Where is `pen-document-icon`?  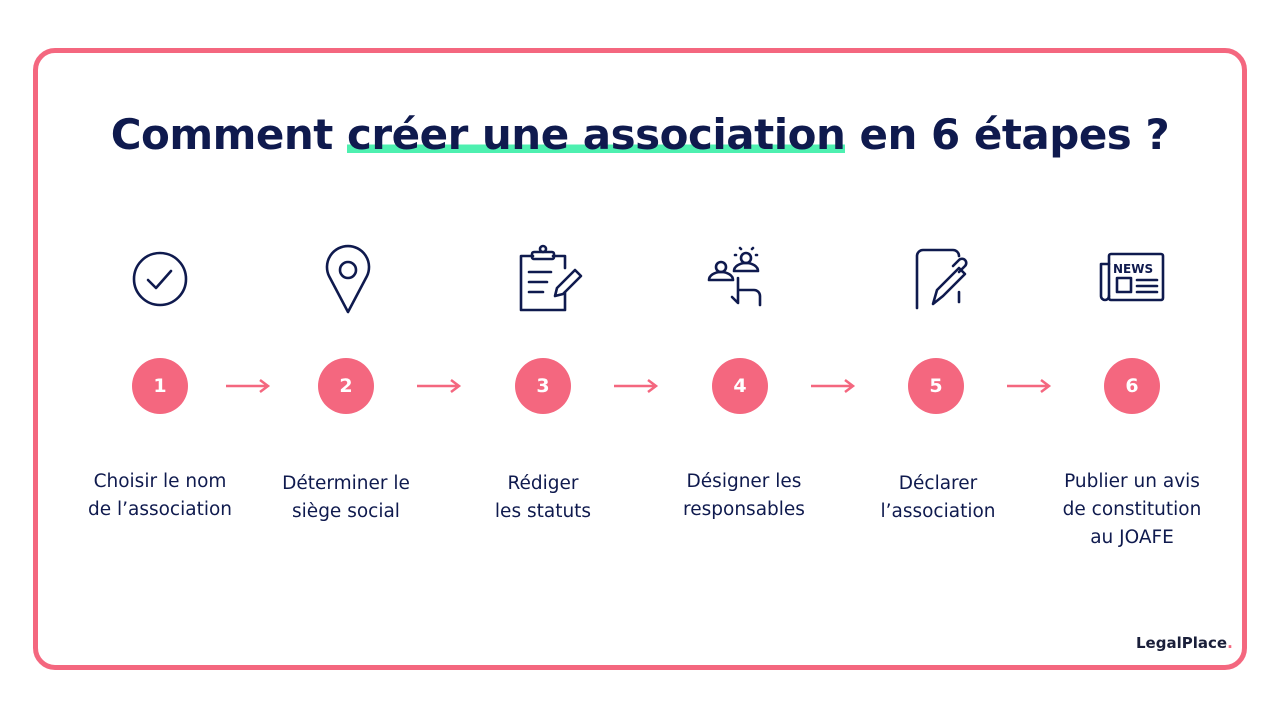 pen-document-icon is located at coordinates (938, 279).